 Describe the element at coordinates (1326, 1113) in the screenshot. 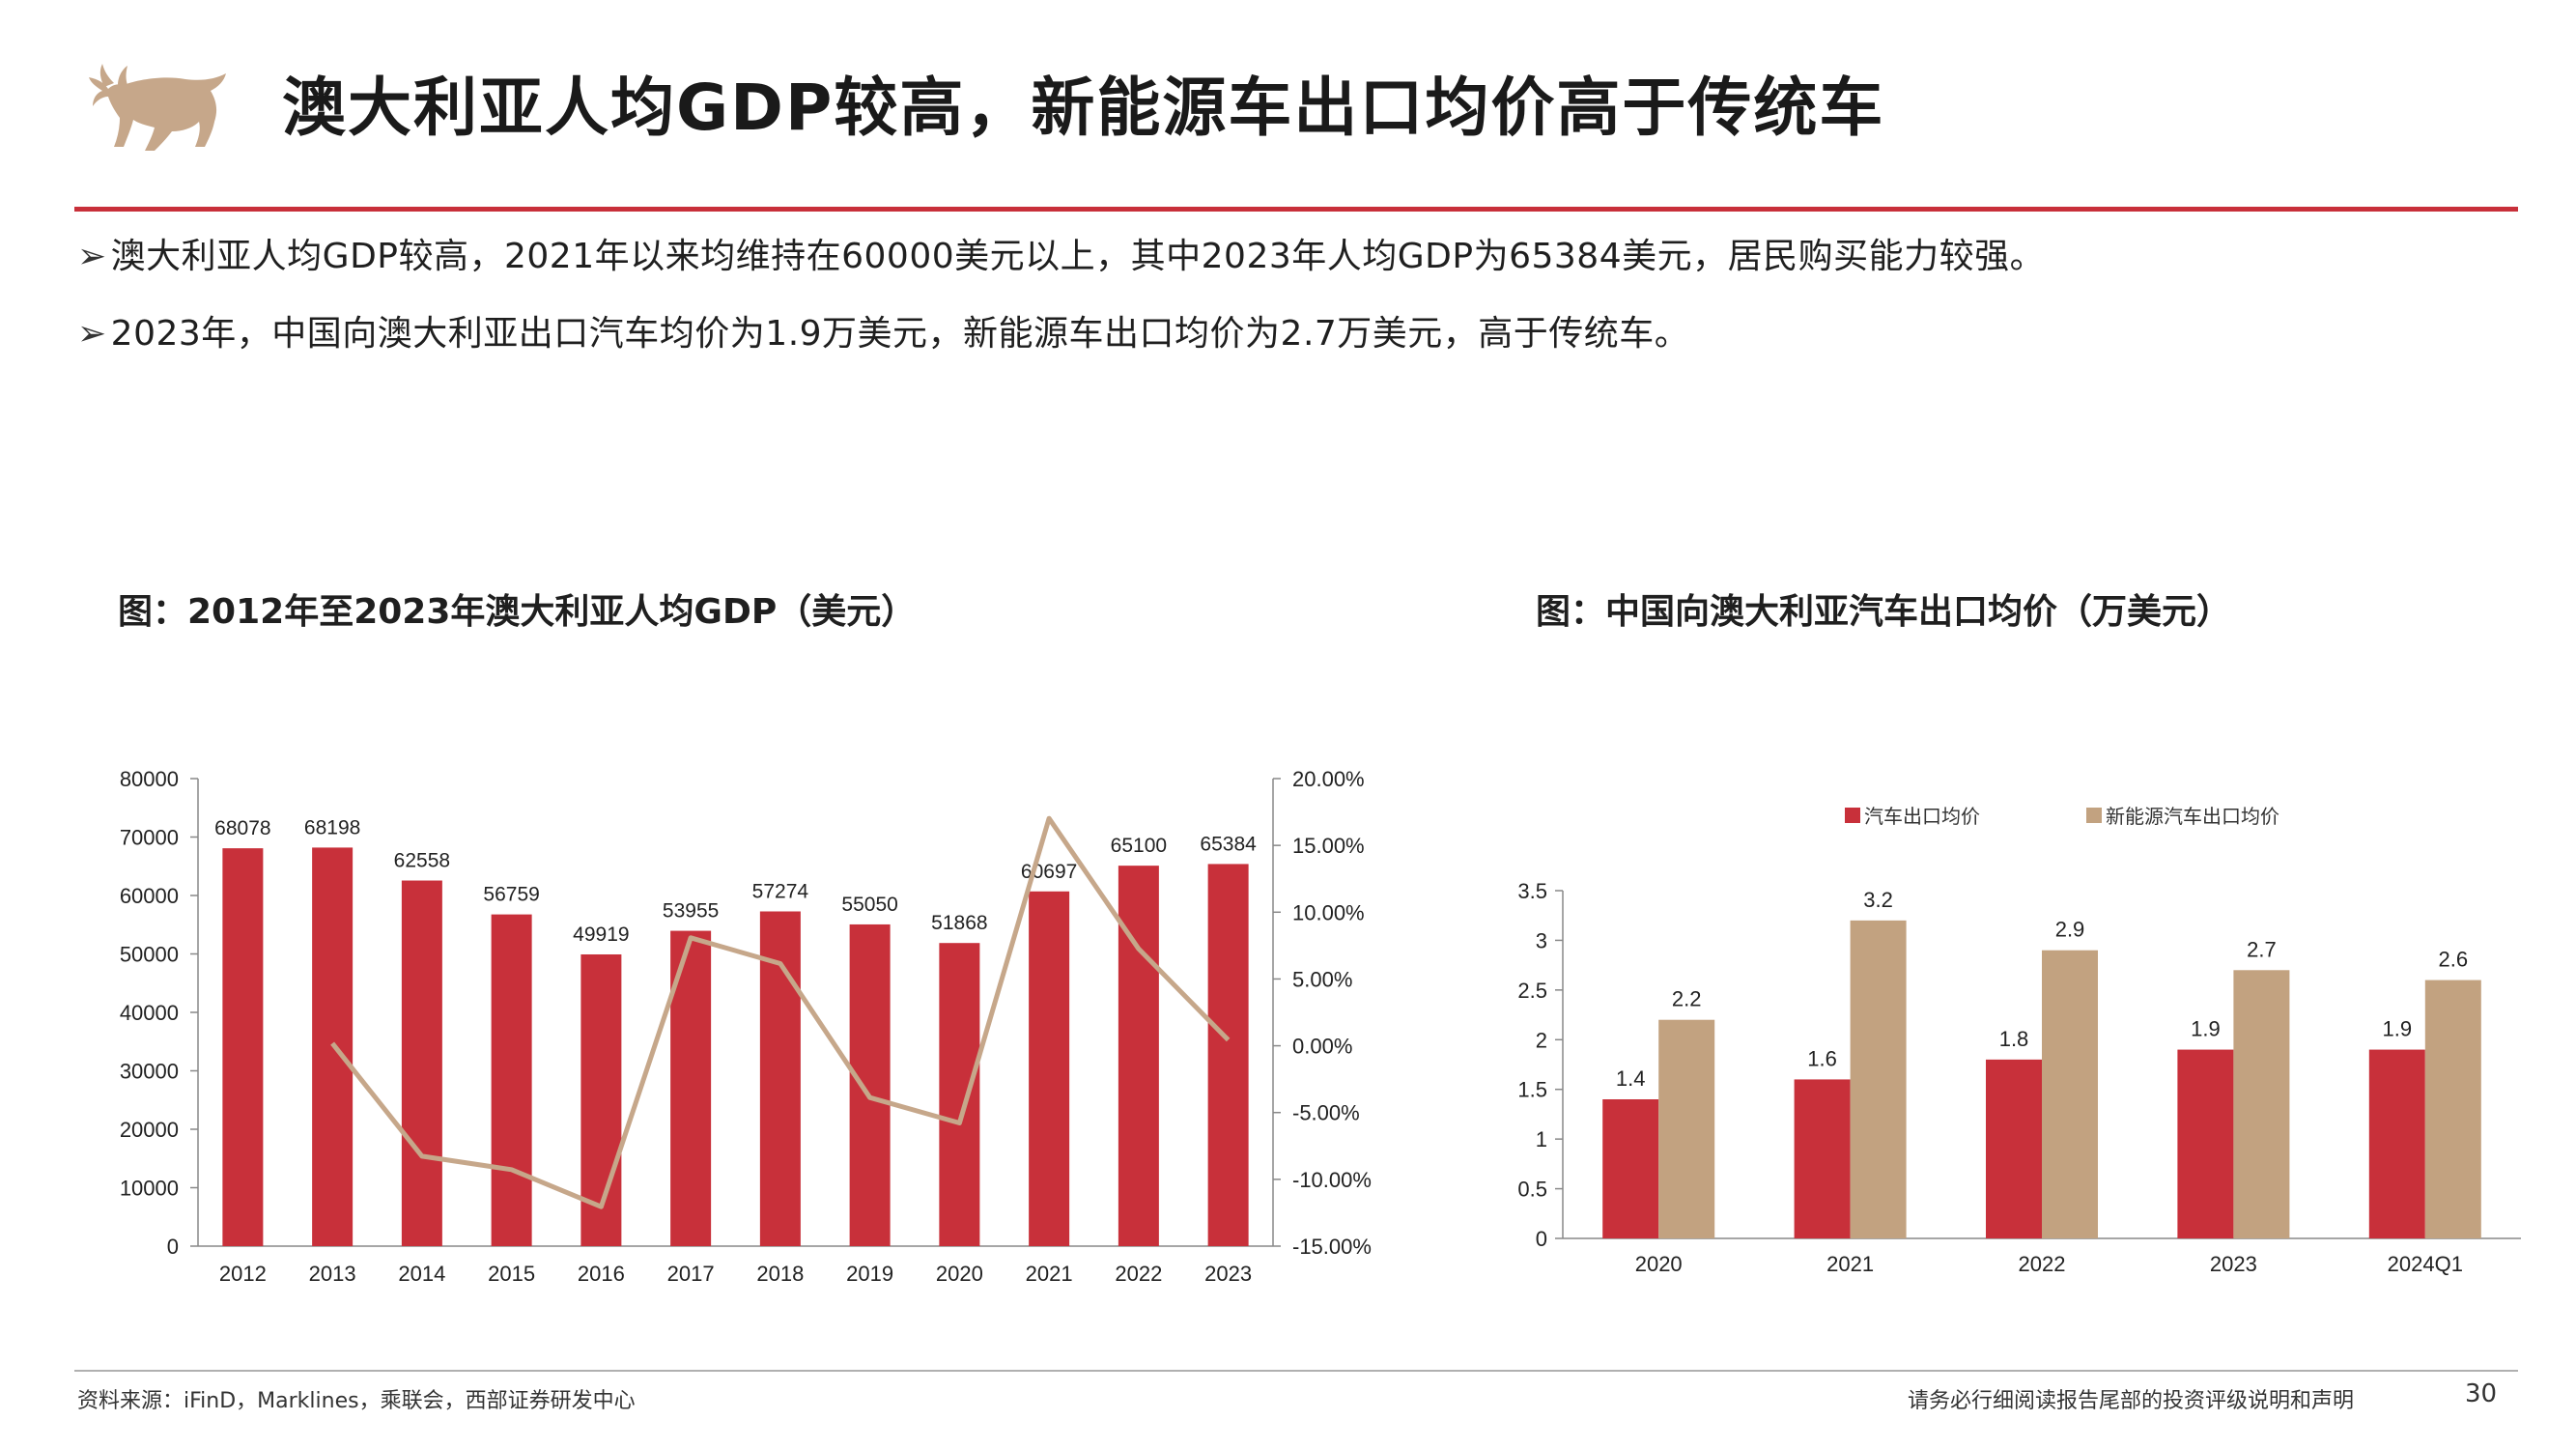

I see `y-tick-label-right: -5.00%` at that location.